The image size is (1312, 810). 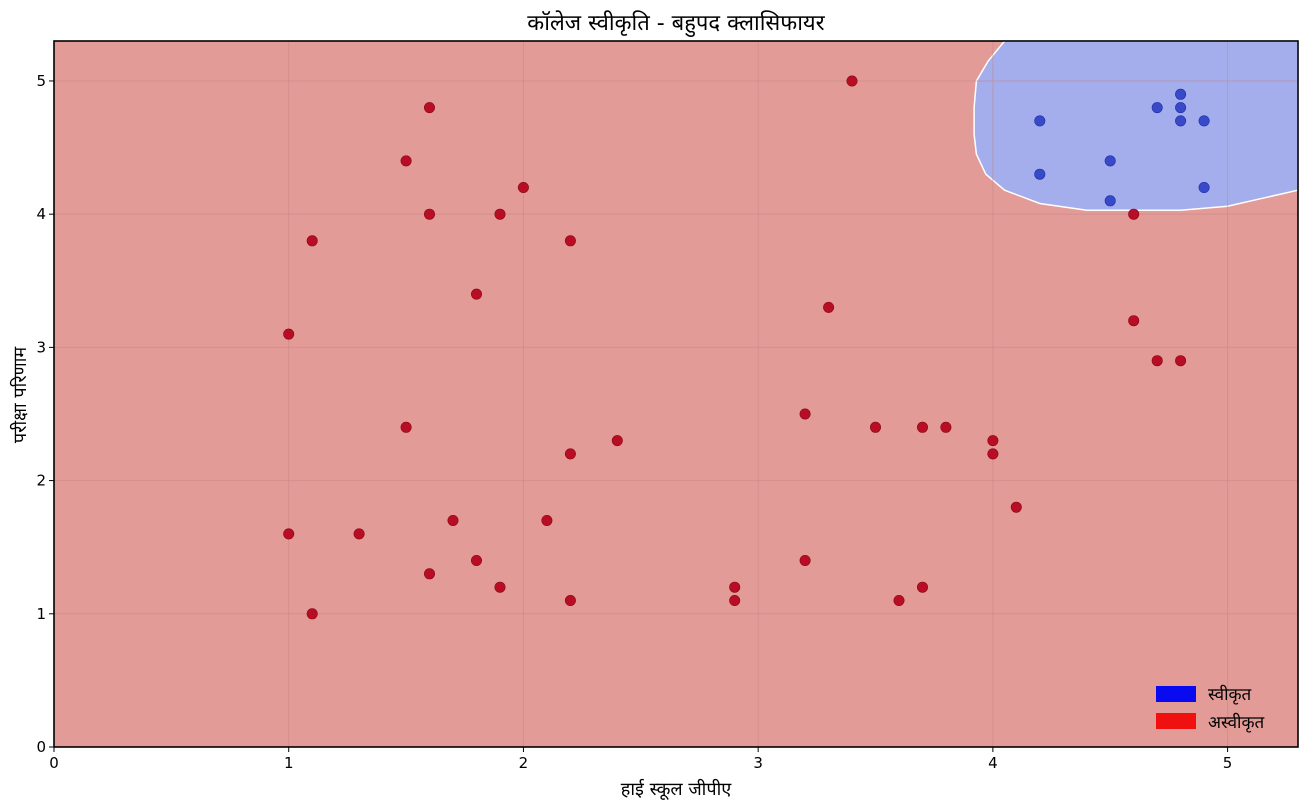 What do you see at coordinates (758, 763) in the screenshot?
I see `x-tick-label: 3` at bounding box center [758, 763].